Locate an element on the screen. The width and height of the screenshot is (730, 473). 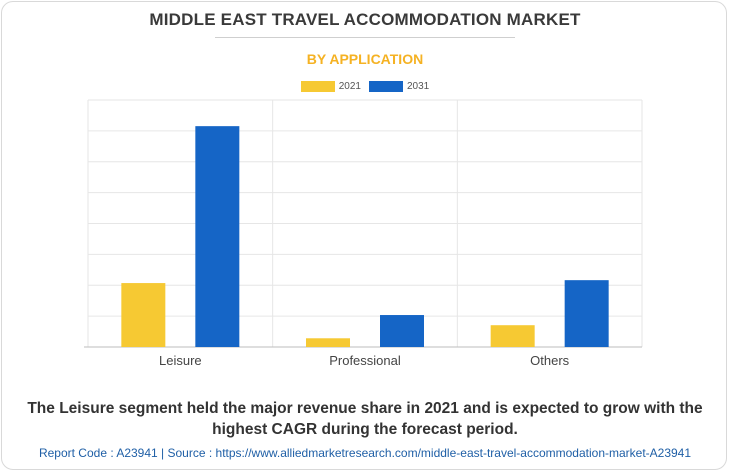
bar-leisure-2031 is located at coordinates (217, 236).